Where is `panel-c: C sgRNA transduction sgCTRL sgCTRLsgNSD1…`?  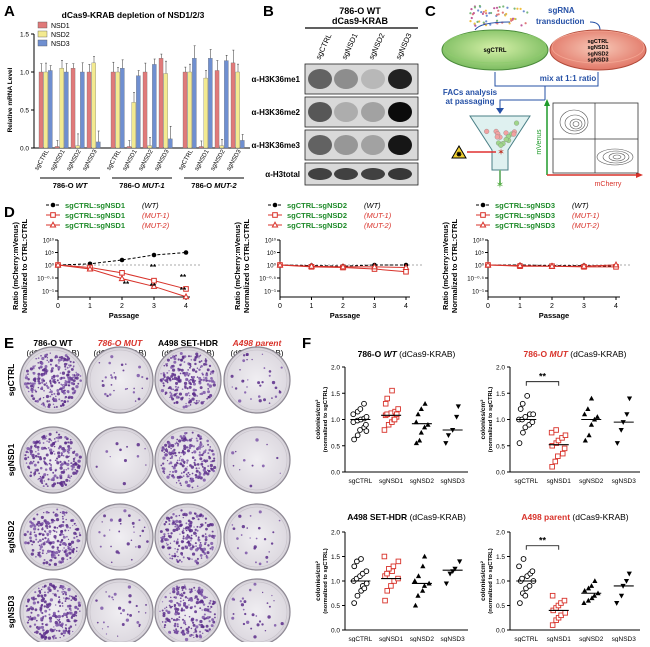 panel-c: C sgRNA transduction sgCTRL sgCTRLsgNSD1… is located at coordinates (536, 97).